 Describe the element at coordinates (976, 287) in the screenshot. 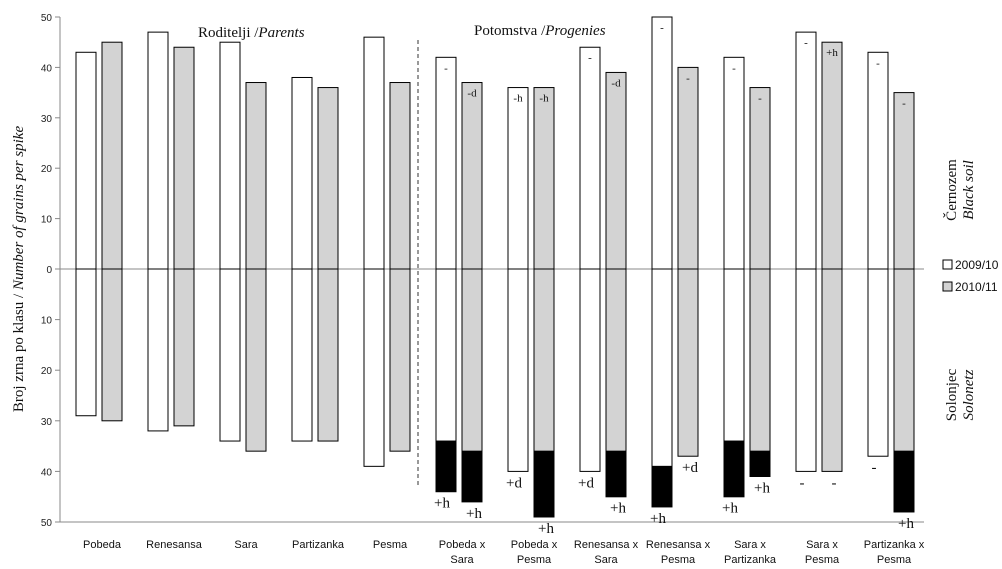

I see `legend-label: 2010/11` at that location.